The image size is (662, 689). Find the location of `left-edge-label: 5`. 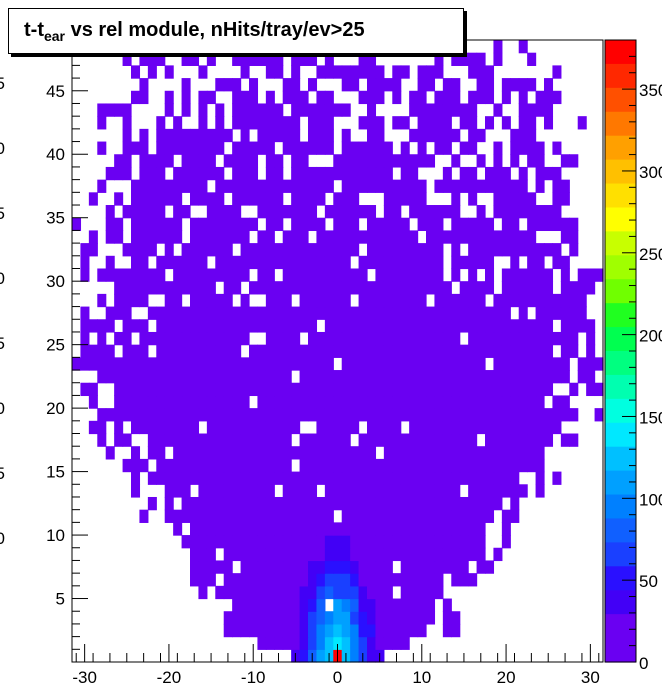

left-edge-label: 5 is located at coordinates (2, 343).